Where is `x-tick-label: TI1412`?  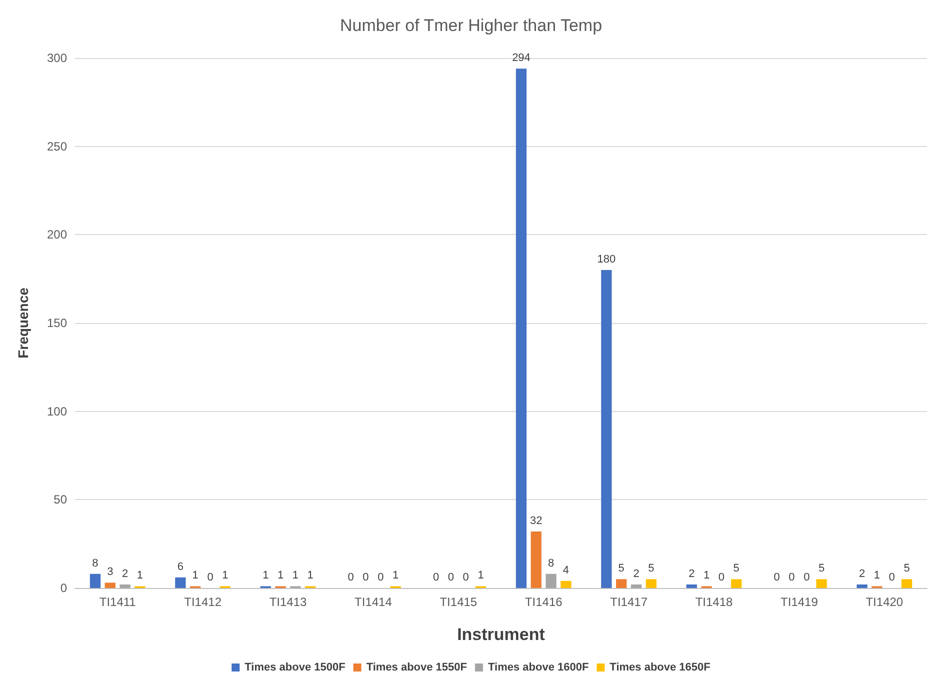 x-tick-label: TI1412 is located at coordinates (203, 602).